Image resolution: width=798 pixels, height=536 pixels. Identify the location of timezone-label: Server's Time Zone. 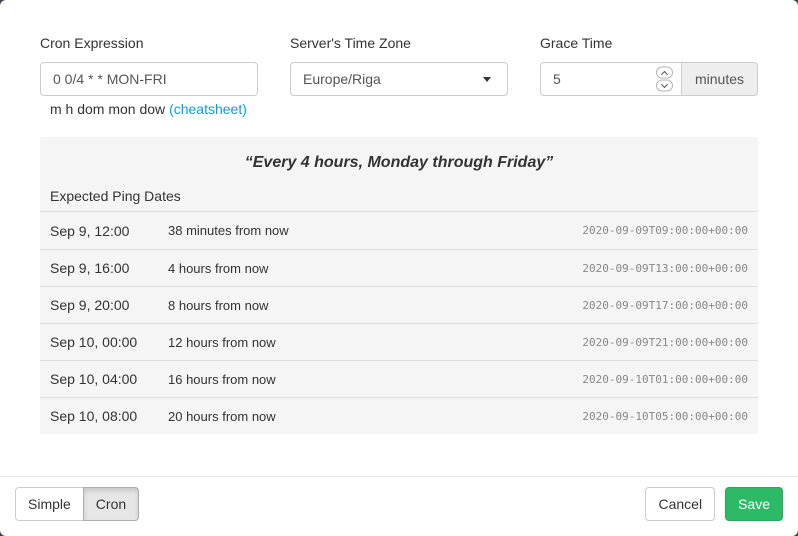
(350, 43).